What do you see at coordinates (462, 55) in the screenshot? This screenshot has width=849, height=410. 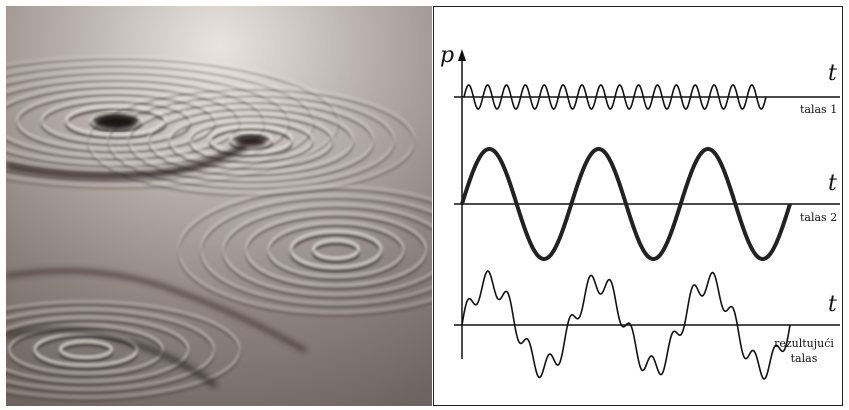 I see `p-axis-arrow` at bounding box center [462, 55].